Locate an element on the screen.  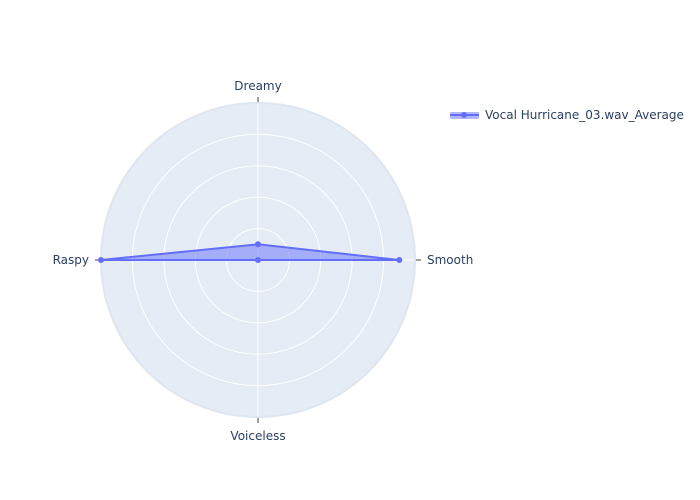
data-point-raspy is located at coordinates (101, 260).